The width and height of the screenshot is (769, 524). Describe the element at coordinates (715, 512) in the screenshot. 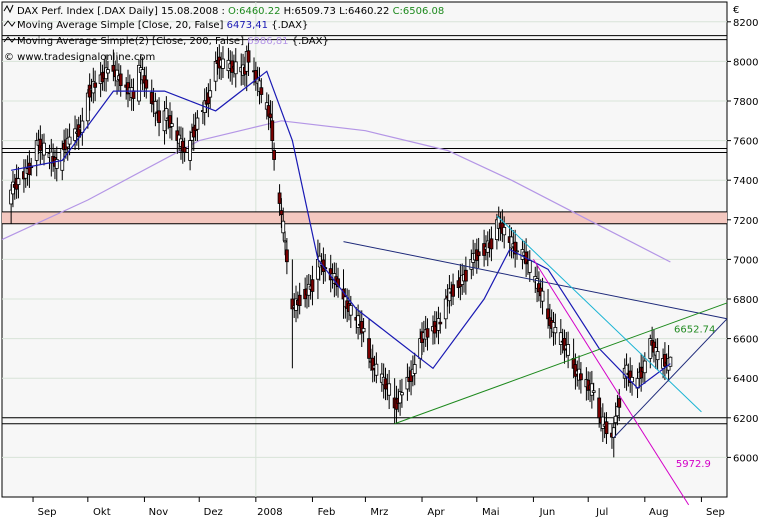

I see `x-tick-label: Sep` at that location.